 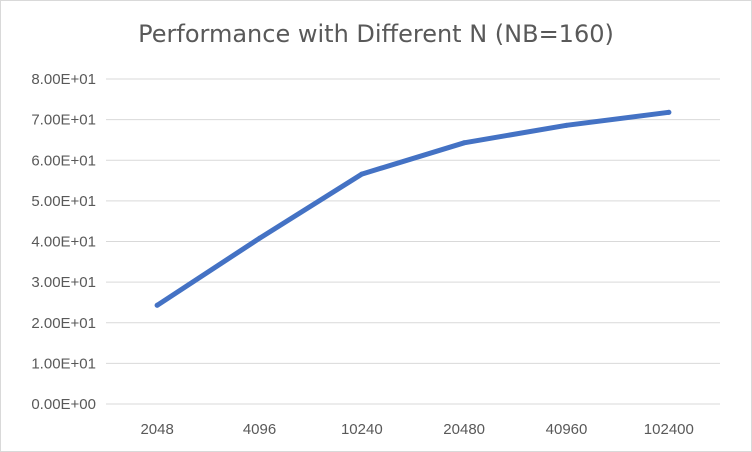 What do you see at coordinates (63, 404) in the screenshot?
I see `y-tick-label: 0.00E+00` at bounding box center [63, 404].